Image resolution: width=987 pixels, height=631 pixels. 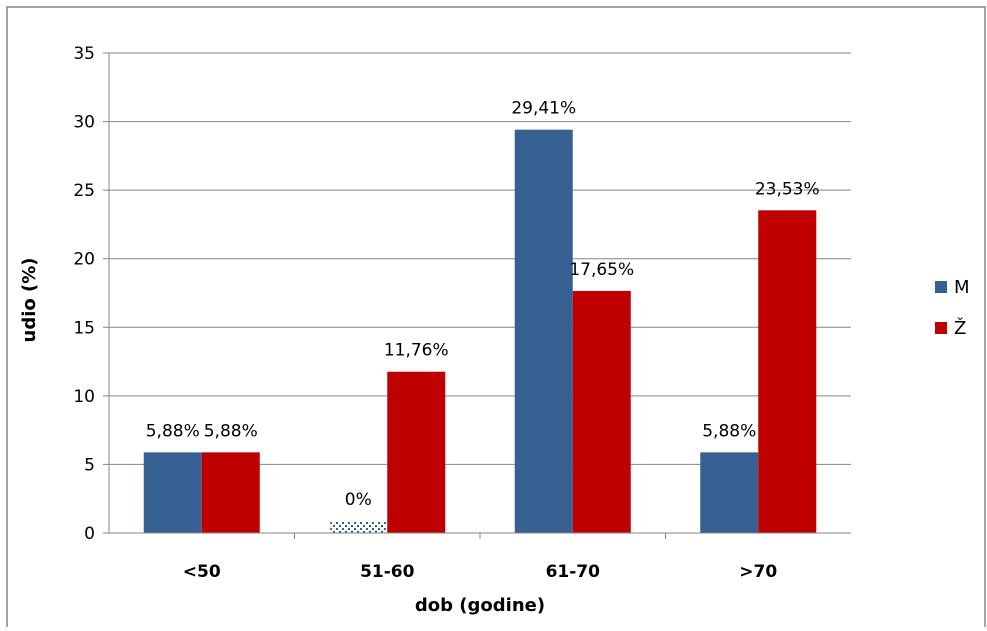 I want to click on data-label: 23,53%, so click(x=787, y=189).